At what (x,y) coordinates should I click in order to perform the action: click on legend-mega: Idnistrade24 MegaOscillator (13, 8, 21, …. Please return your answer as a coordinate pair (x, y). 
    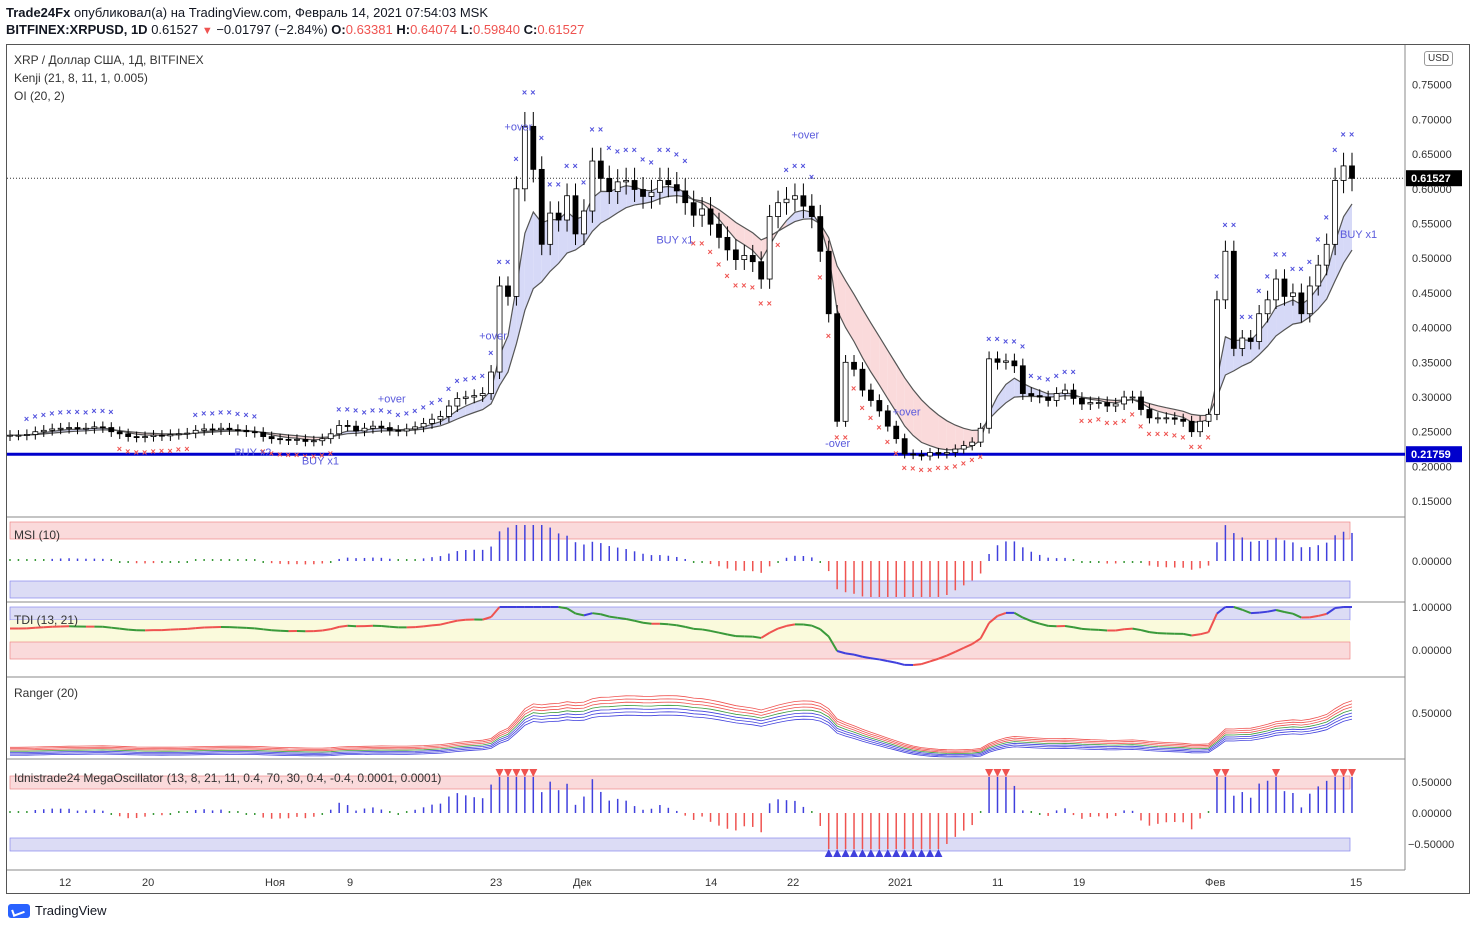
    Looking at the image, I should click on (228, 778).